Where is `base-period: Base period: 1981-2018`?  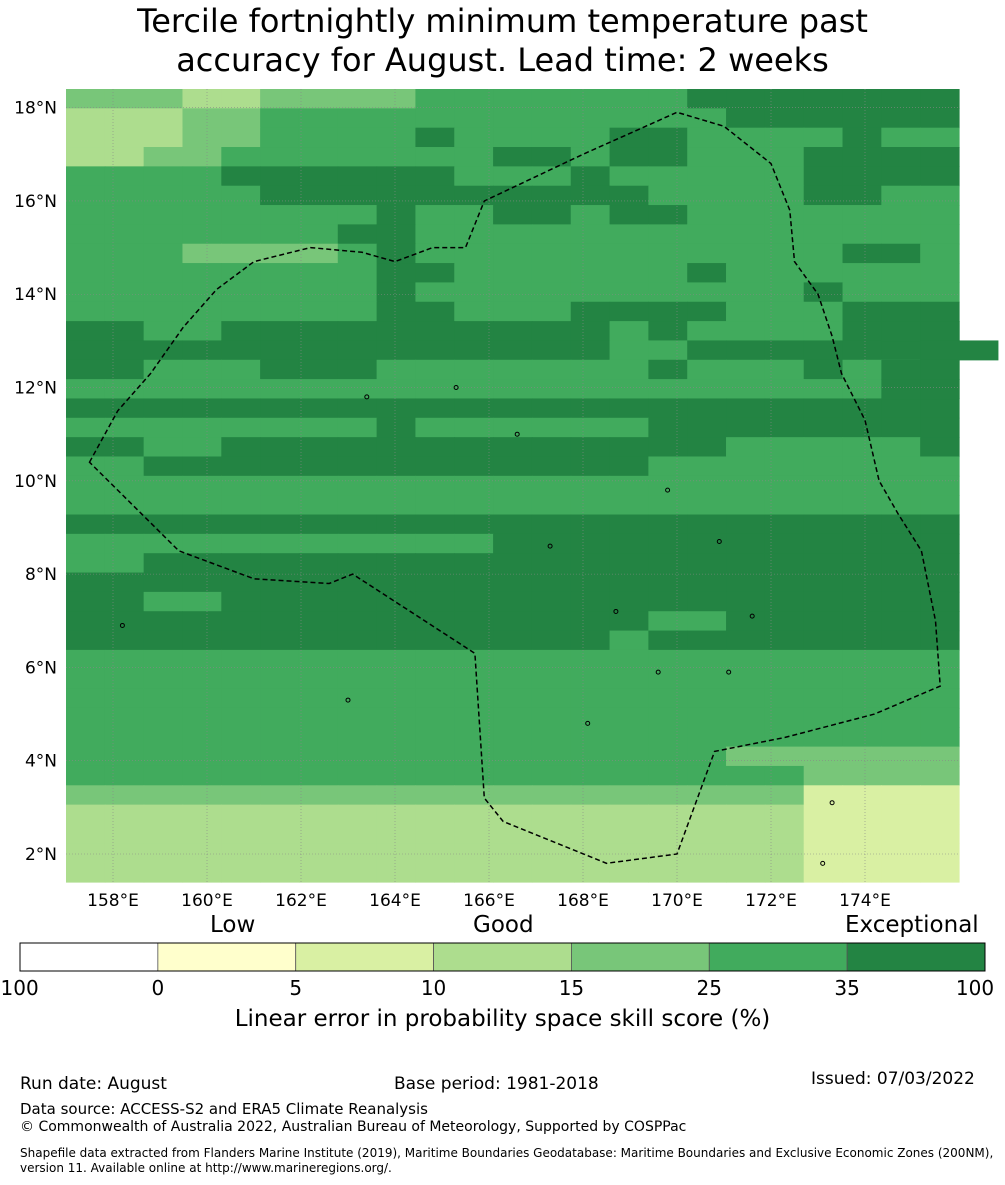
base-period: Base period: 1981-2018 is located at coordinates (496, 1084).